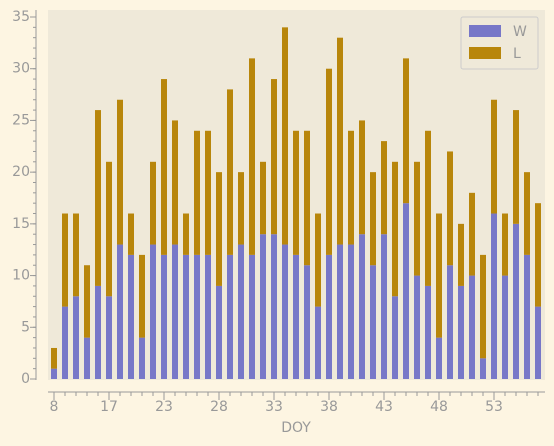 The width and height of the screenshot is (554, 446). Describe the element at coordinates (296, 428) in the screenshot. I see `x-axis-label: DOY` at that location.